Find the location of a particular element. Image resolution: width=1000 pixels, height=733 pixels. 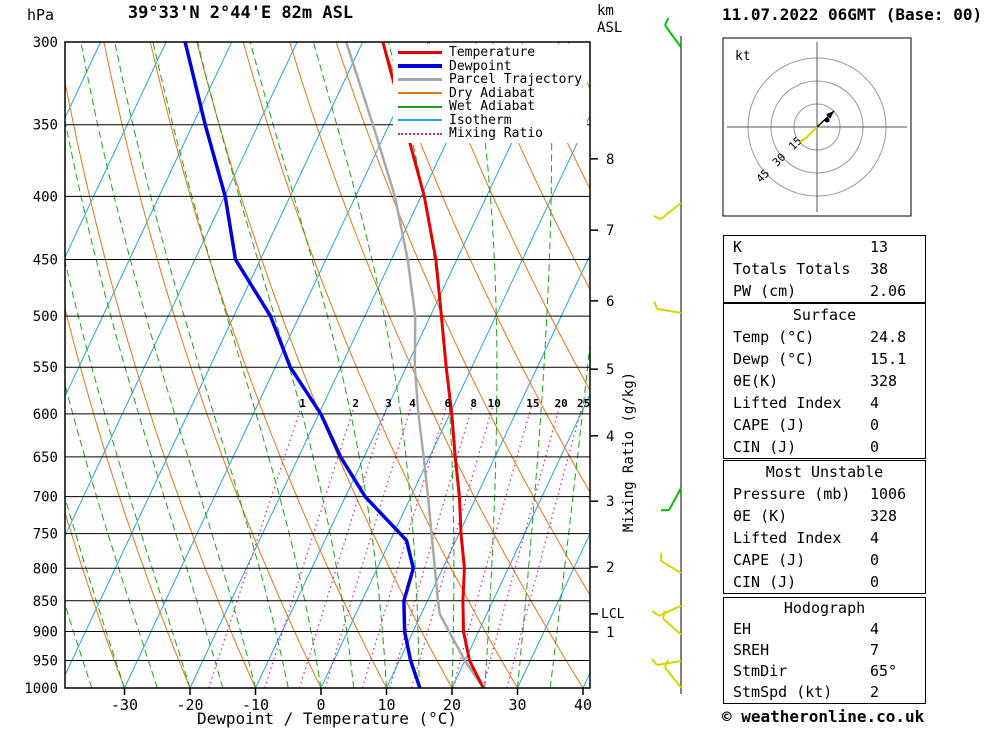

svg-text: 4 is located at coordinates (610, 437).